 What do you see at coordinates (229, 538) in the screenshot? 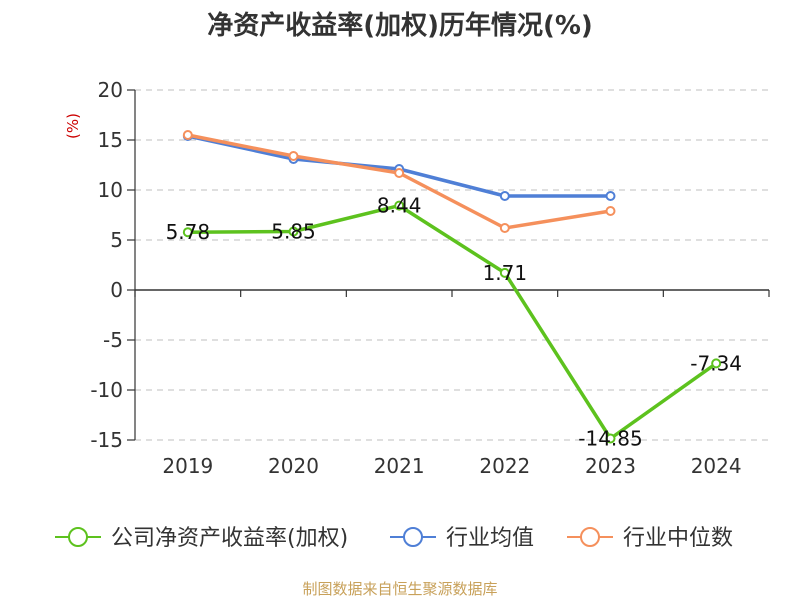
I see `legend-label: 公司净资产收益率(加权)` at bounding box center [229, 538].